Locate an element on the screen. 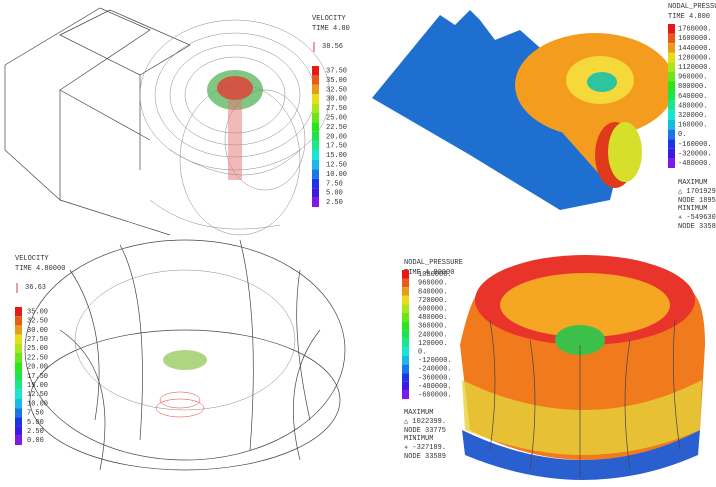 Image resolution: width=716 pixels, height=487 pixels. vector-reference: 38.56 is located at coordinates (332, 47).